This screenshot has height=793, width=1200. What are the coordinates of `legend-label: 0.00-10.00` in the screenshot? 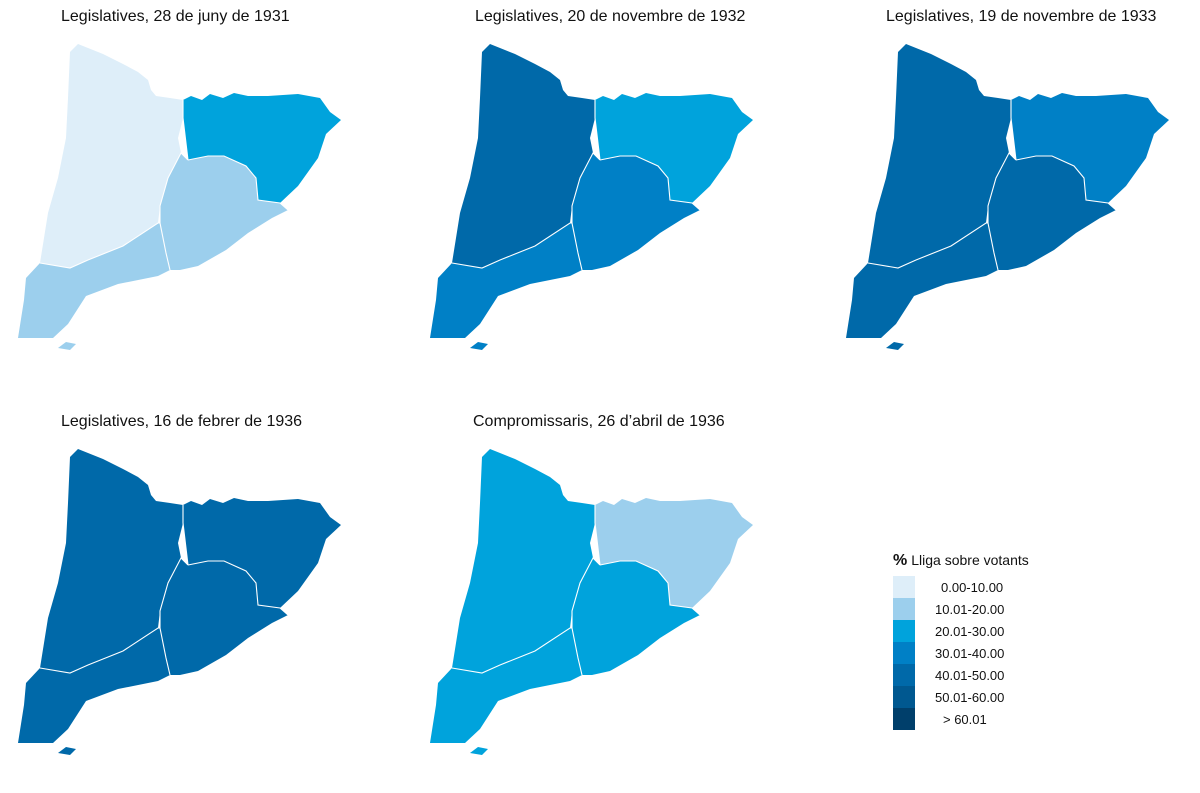 It's located at (972, 587).